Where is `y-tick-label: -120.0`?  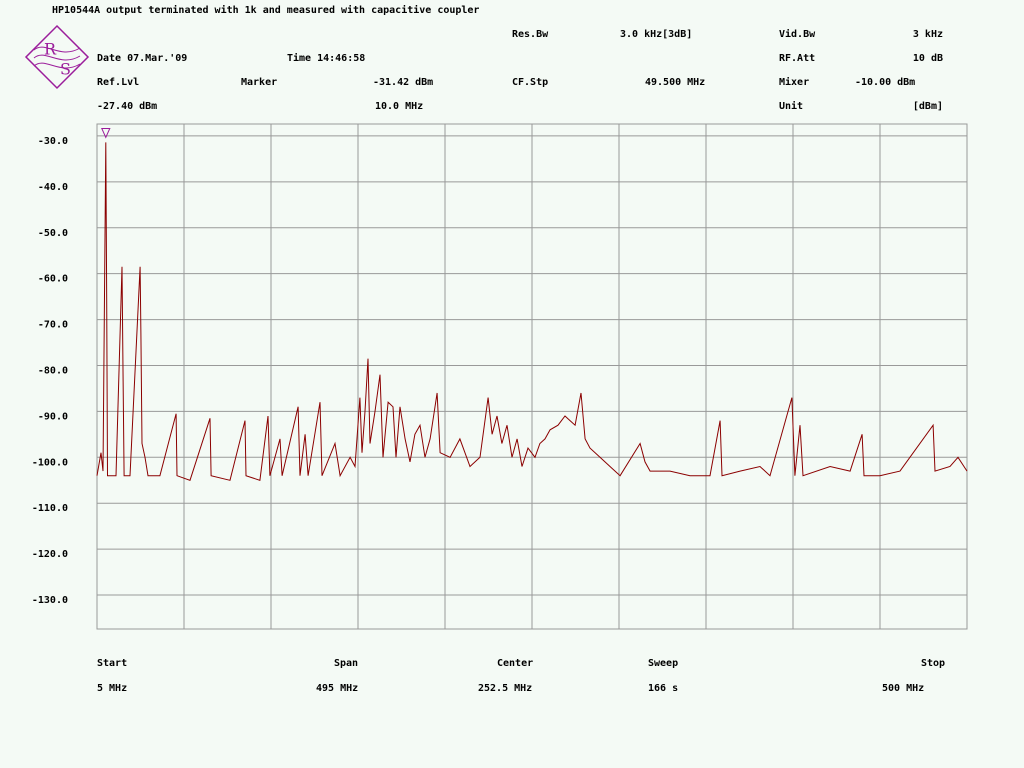
y-tick-label: -120.0 is located at coordinates (50, 554).